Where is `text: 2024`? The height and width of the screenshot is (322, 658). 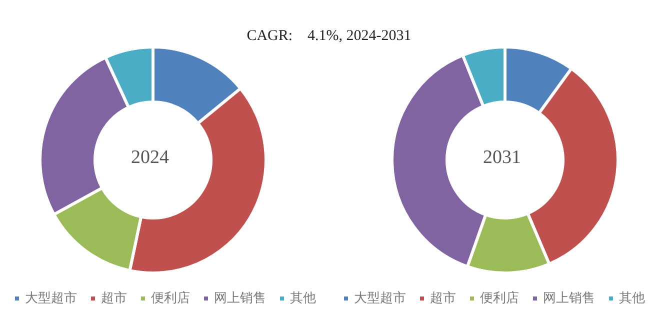
text: 2024 is located at coordinates (150, 157).